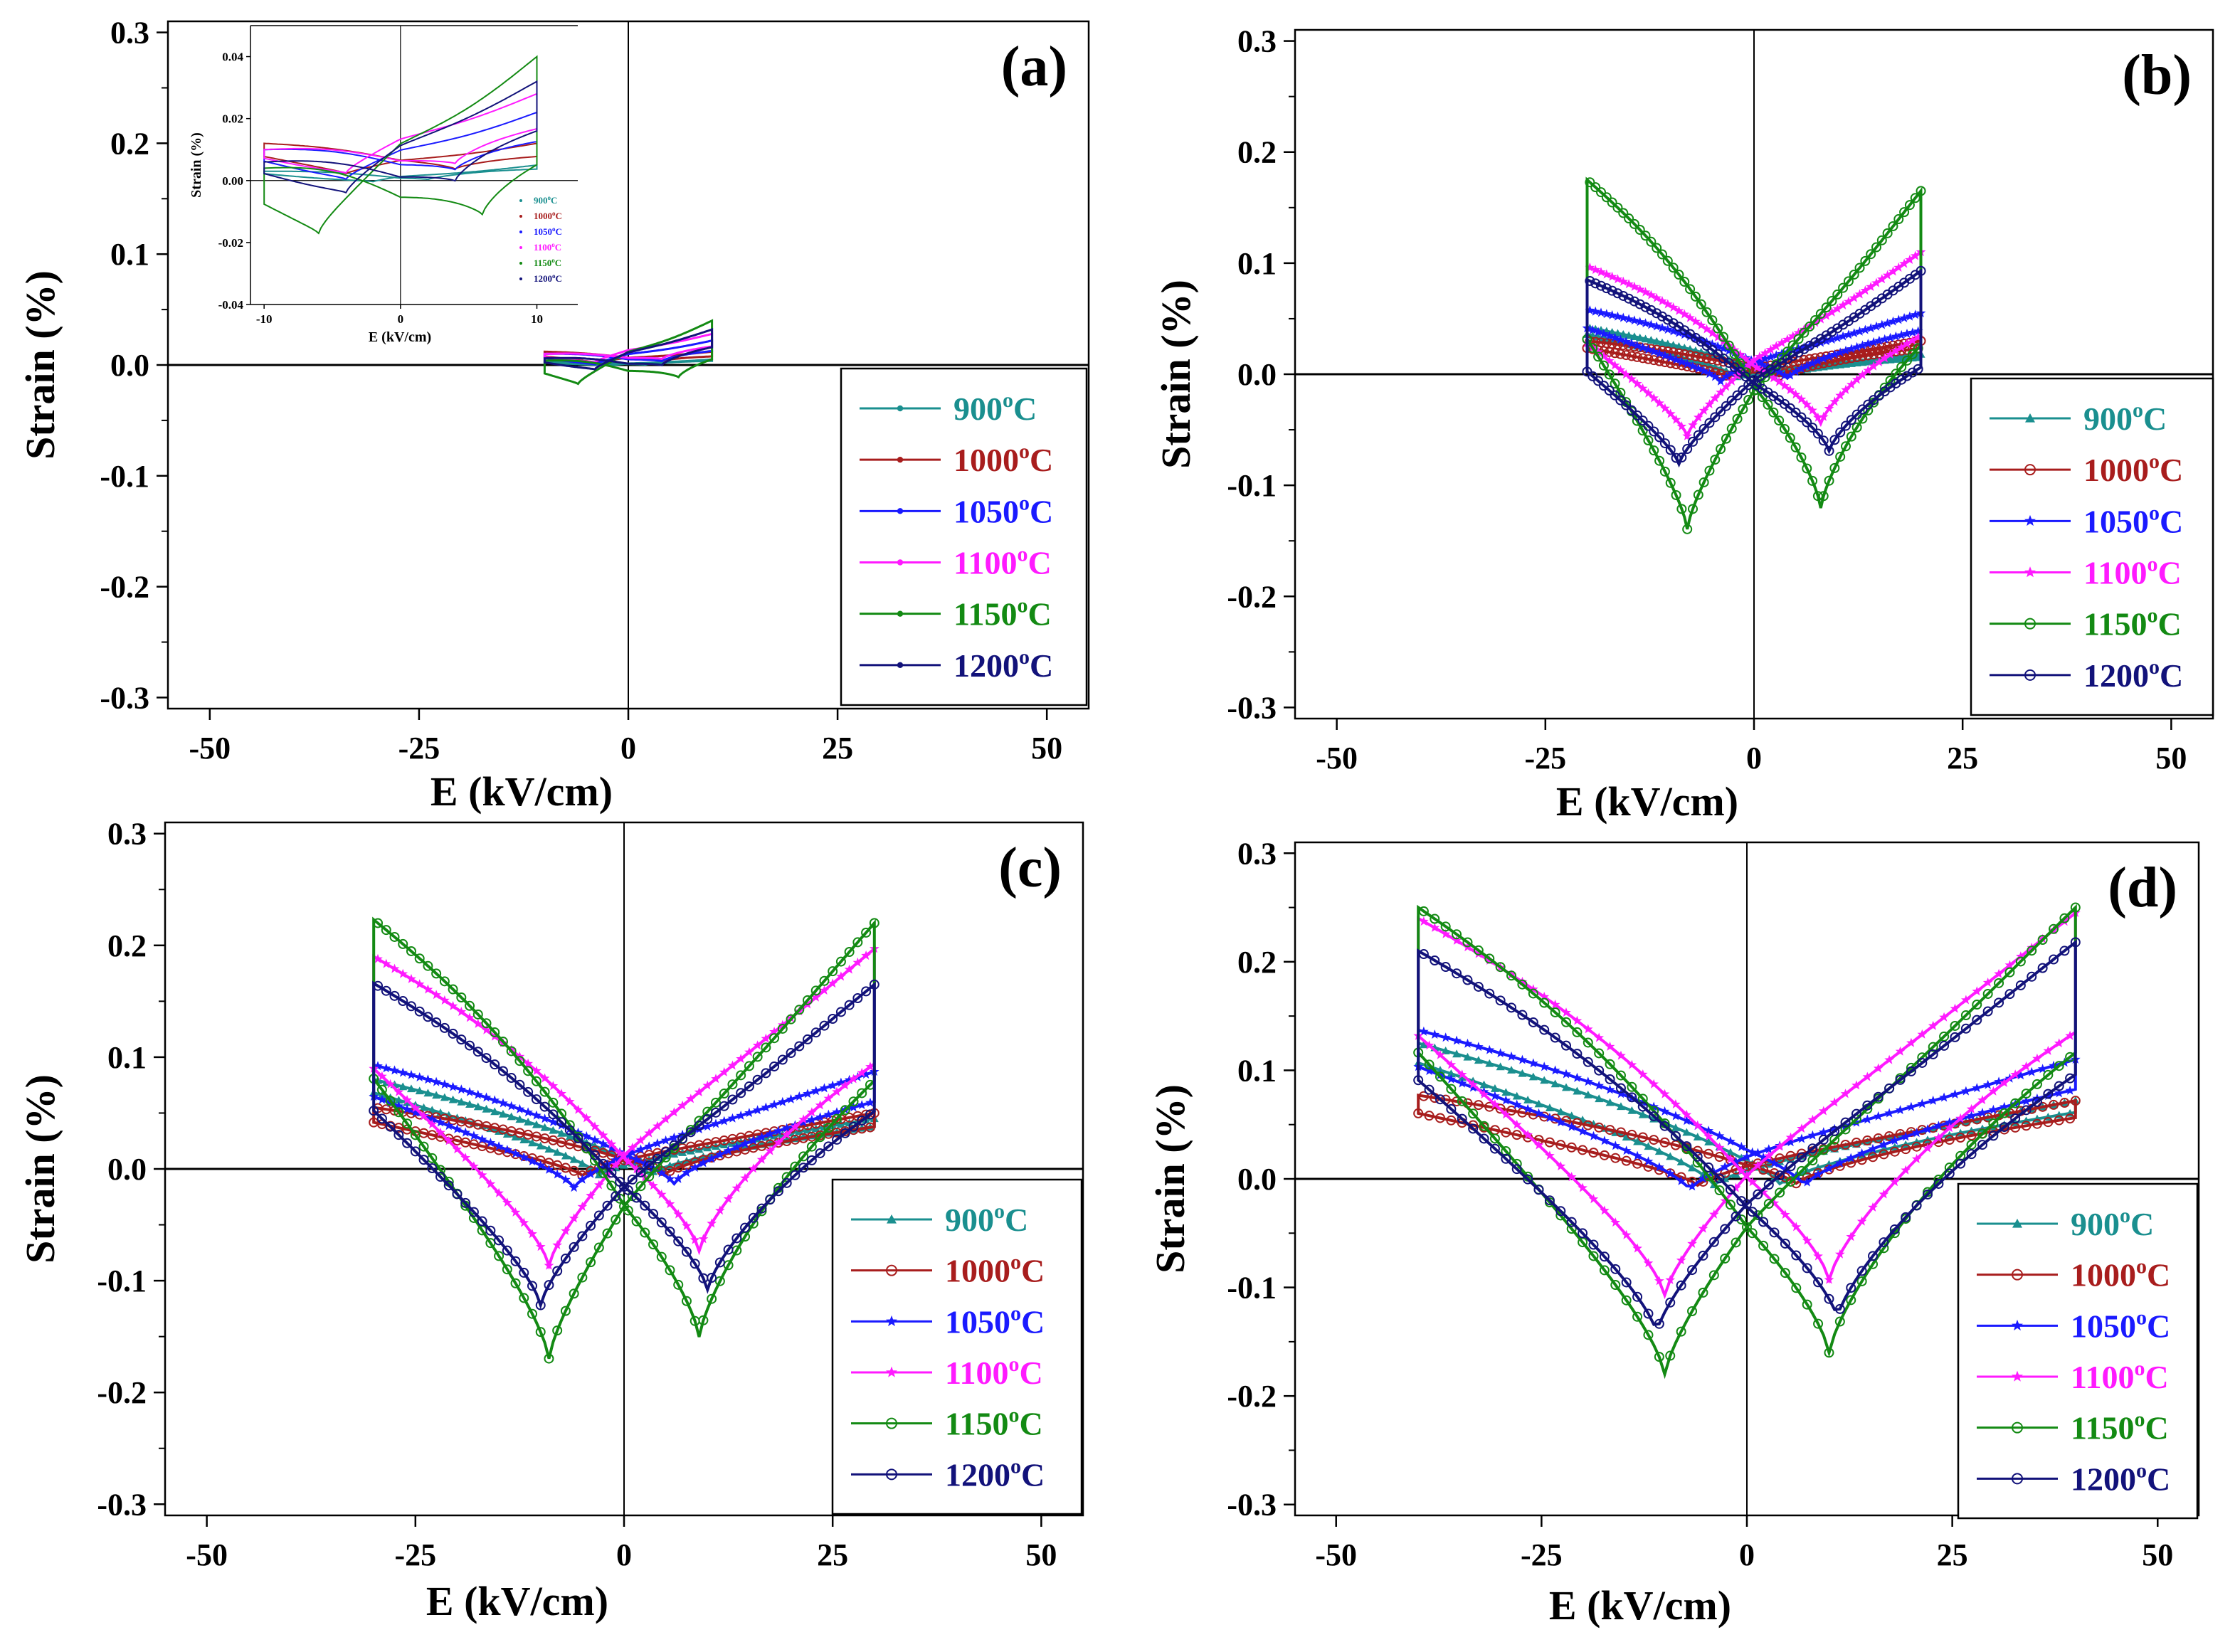 The height and width of the screenshot is (1652, 2240). What do you see at coordinates (1257, 263) in the screenshot?
I see `y-tick-label: 0.1` at bounding box center [1257, 263].